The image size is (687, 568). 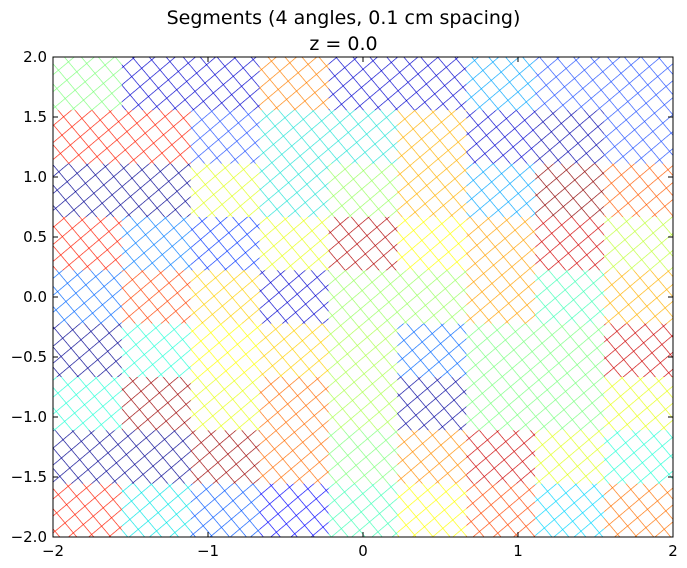 I want to click on y-tick-label: −1.5, so click(x=29, y=477).